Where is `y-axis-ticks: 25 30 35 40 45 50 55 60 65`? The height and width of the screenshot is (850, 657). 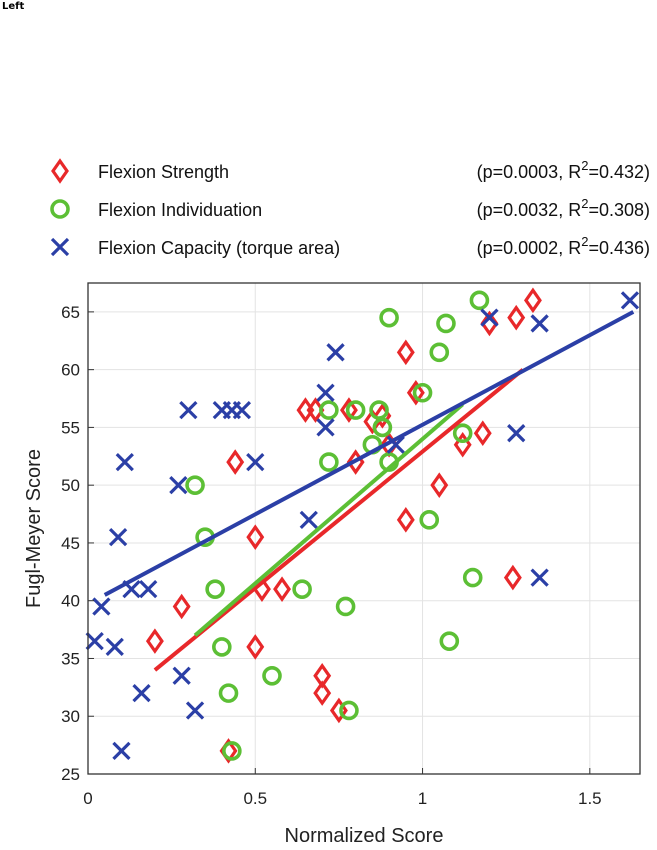
y-axis-ticks: 25 30 35 40 45 50 55 60 65 is located at coordinates (77, 543).